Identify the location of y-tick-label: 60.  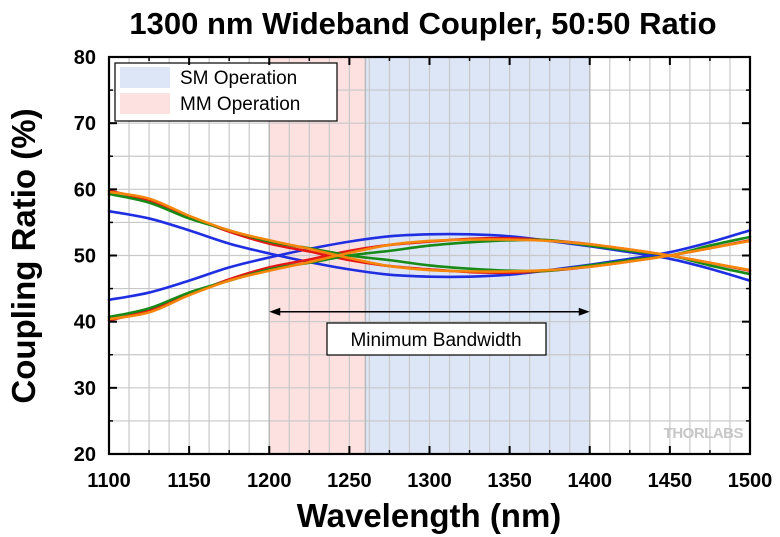
(85, 190).